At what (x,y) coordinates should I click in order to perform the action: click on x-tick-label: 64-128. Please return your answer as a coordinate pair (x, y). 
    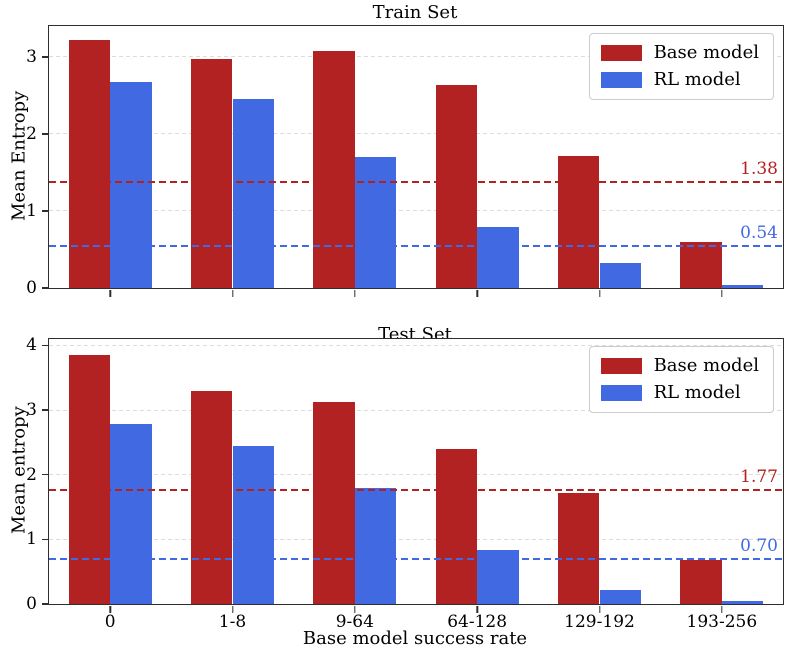
    Looking at the image, I should click on (477, 622).